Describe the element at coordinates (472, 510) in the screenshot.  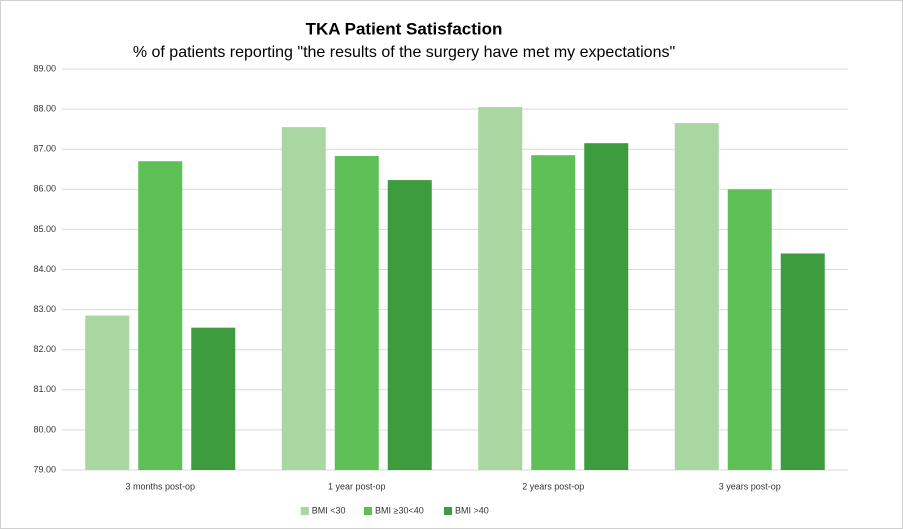
I see `legend-label: BMI >40` at that location.